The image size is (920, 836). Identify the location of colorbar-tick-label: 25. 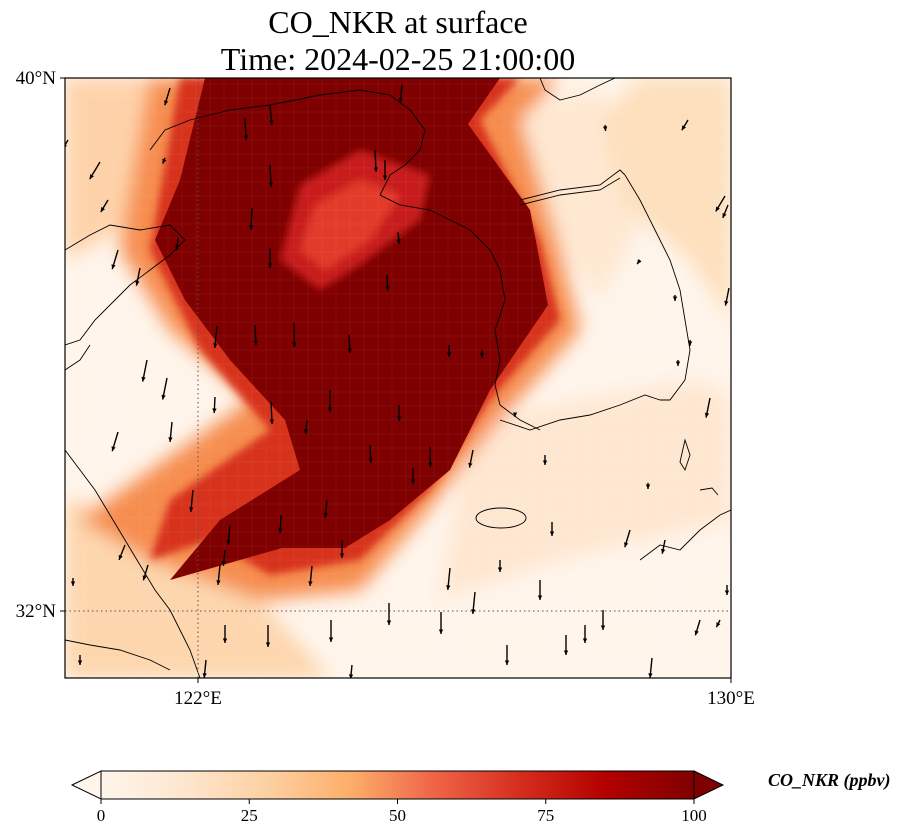
(249, 815).